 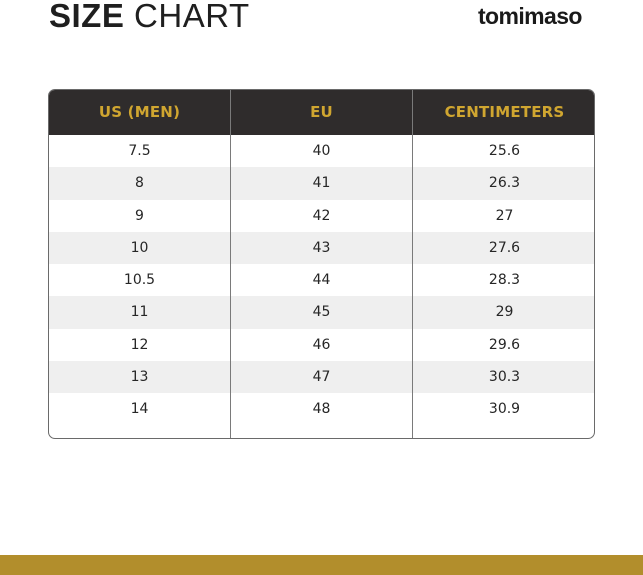 I want to click on column-header-centimeters: CENTIMETERS, so click(x=504, y=112).